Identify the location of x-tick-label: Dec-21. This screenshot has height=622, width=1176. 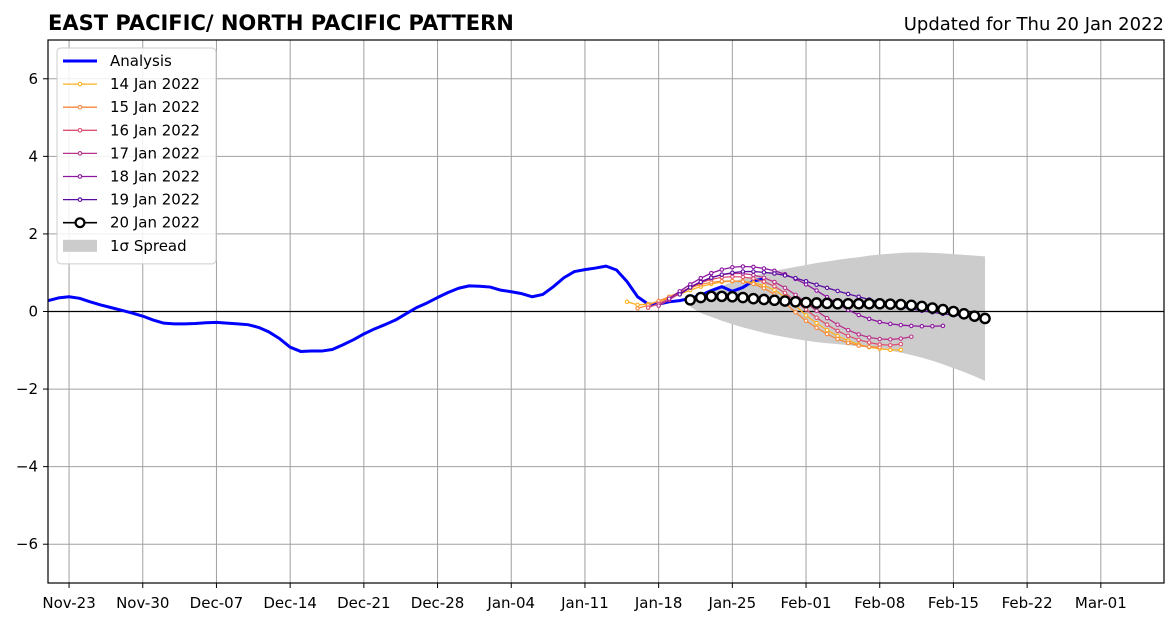
(364, 603).